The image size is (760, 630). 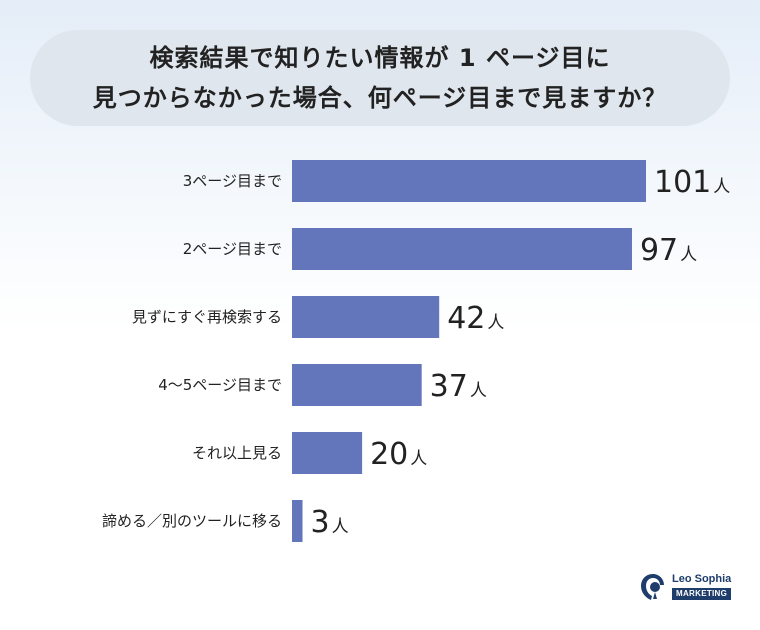 What do you see at coordinates (237, 453) in the screenshot?
I see `category-label: それ以上見る` at bounding box center [237, 453].